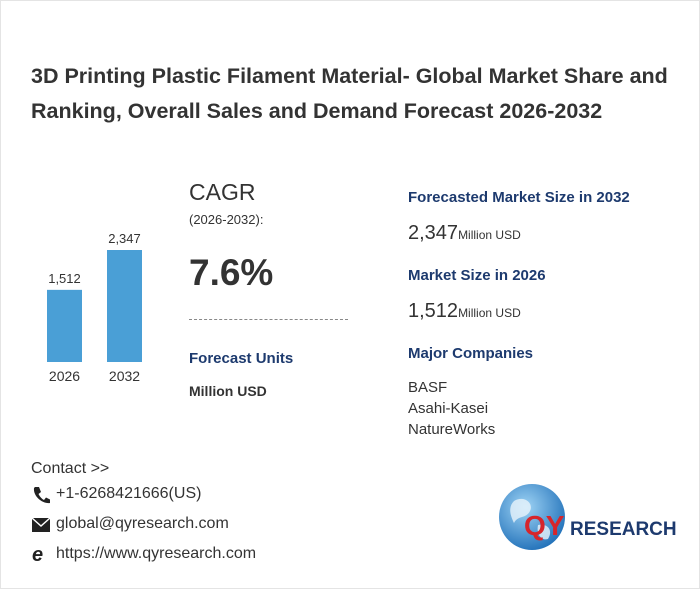 The image size is (700, 589). What do you see at coordinates (428, 387) in the screenshot?
I see `company: BASF` at bounding box center [428, 387].